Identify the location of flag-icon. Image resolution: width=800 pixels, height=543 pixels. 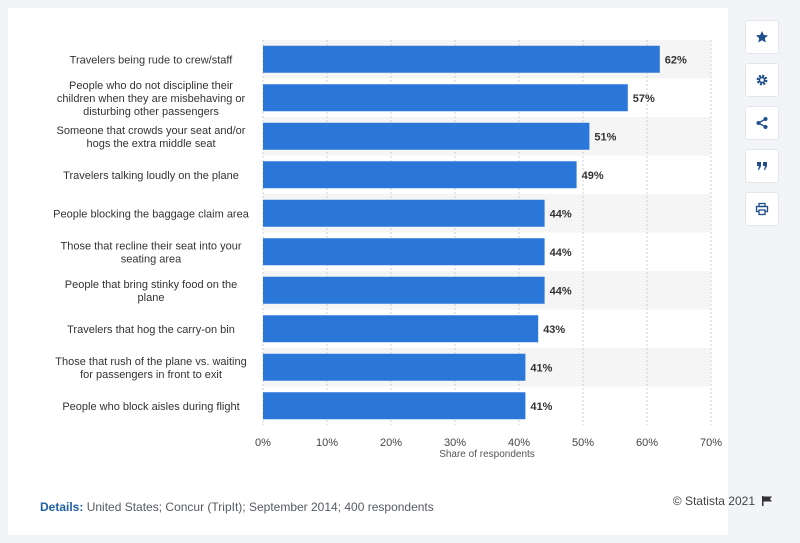
(767, 501).